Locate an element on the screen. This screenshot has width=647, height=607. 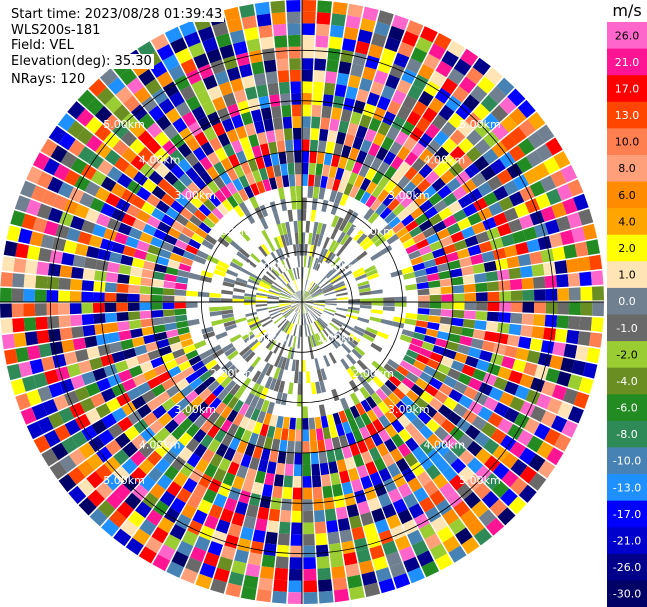
colorbar-segment is located at coordinates (627, 408).